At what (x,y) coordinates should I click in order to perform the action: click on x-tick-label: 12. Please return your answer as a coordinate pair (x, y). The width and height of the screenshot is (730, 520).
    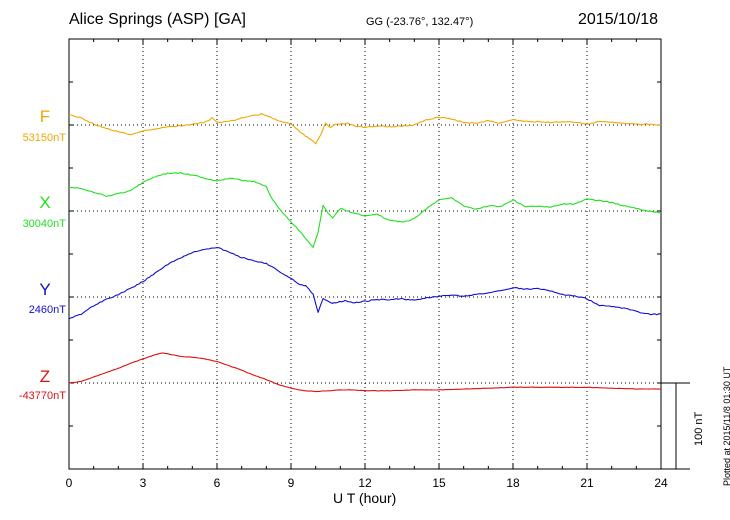
    Looking at the image, I should click on (365, 483).